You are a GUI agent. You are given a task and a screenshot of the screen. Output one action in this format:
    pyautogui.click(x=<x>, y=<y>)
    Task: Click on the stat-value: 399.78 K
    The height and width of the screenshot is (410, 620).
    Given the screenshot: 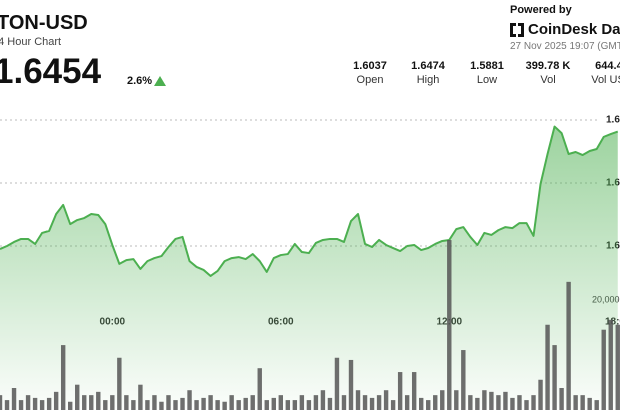 What is the action you would take?
    pyautogui.click(x=548, y=66)
    